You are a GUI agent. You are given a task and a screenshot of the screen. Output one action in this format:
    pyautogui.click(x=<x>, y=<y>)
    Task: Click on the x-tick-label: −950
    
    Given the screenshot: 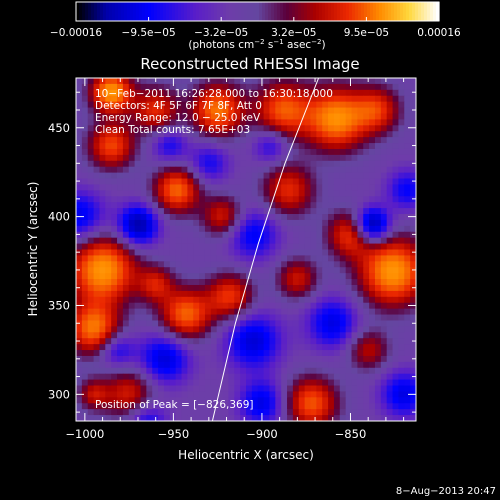 What is the action you would take?
    pyautogui.click(x=174, y=434)
    